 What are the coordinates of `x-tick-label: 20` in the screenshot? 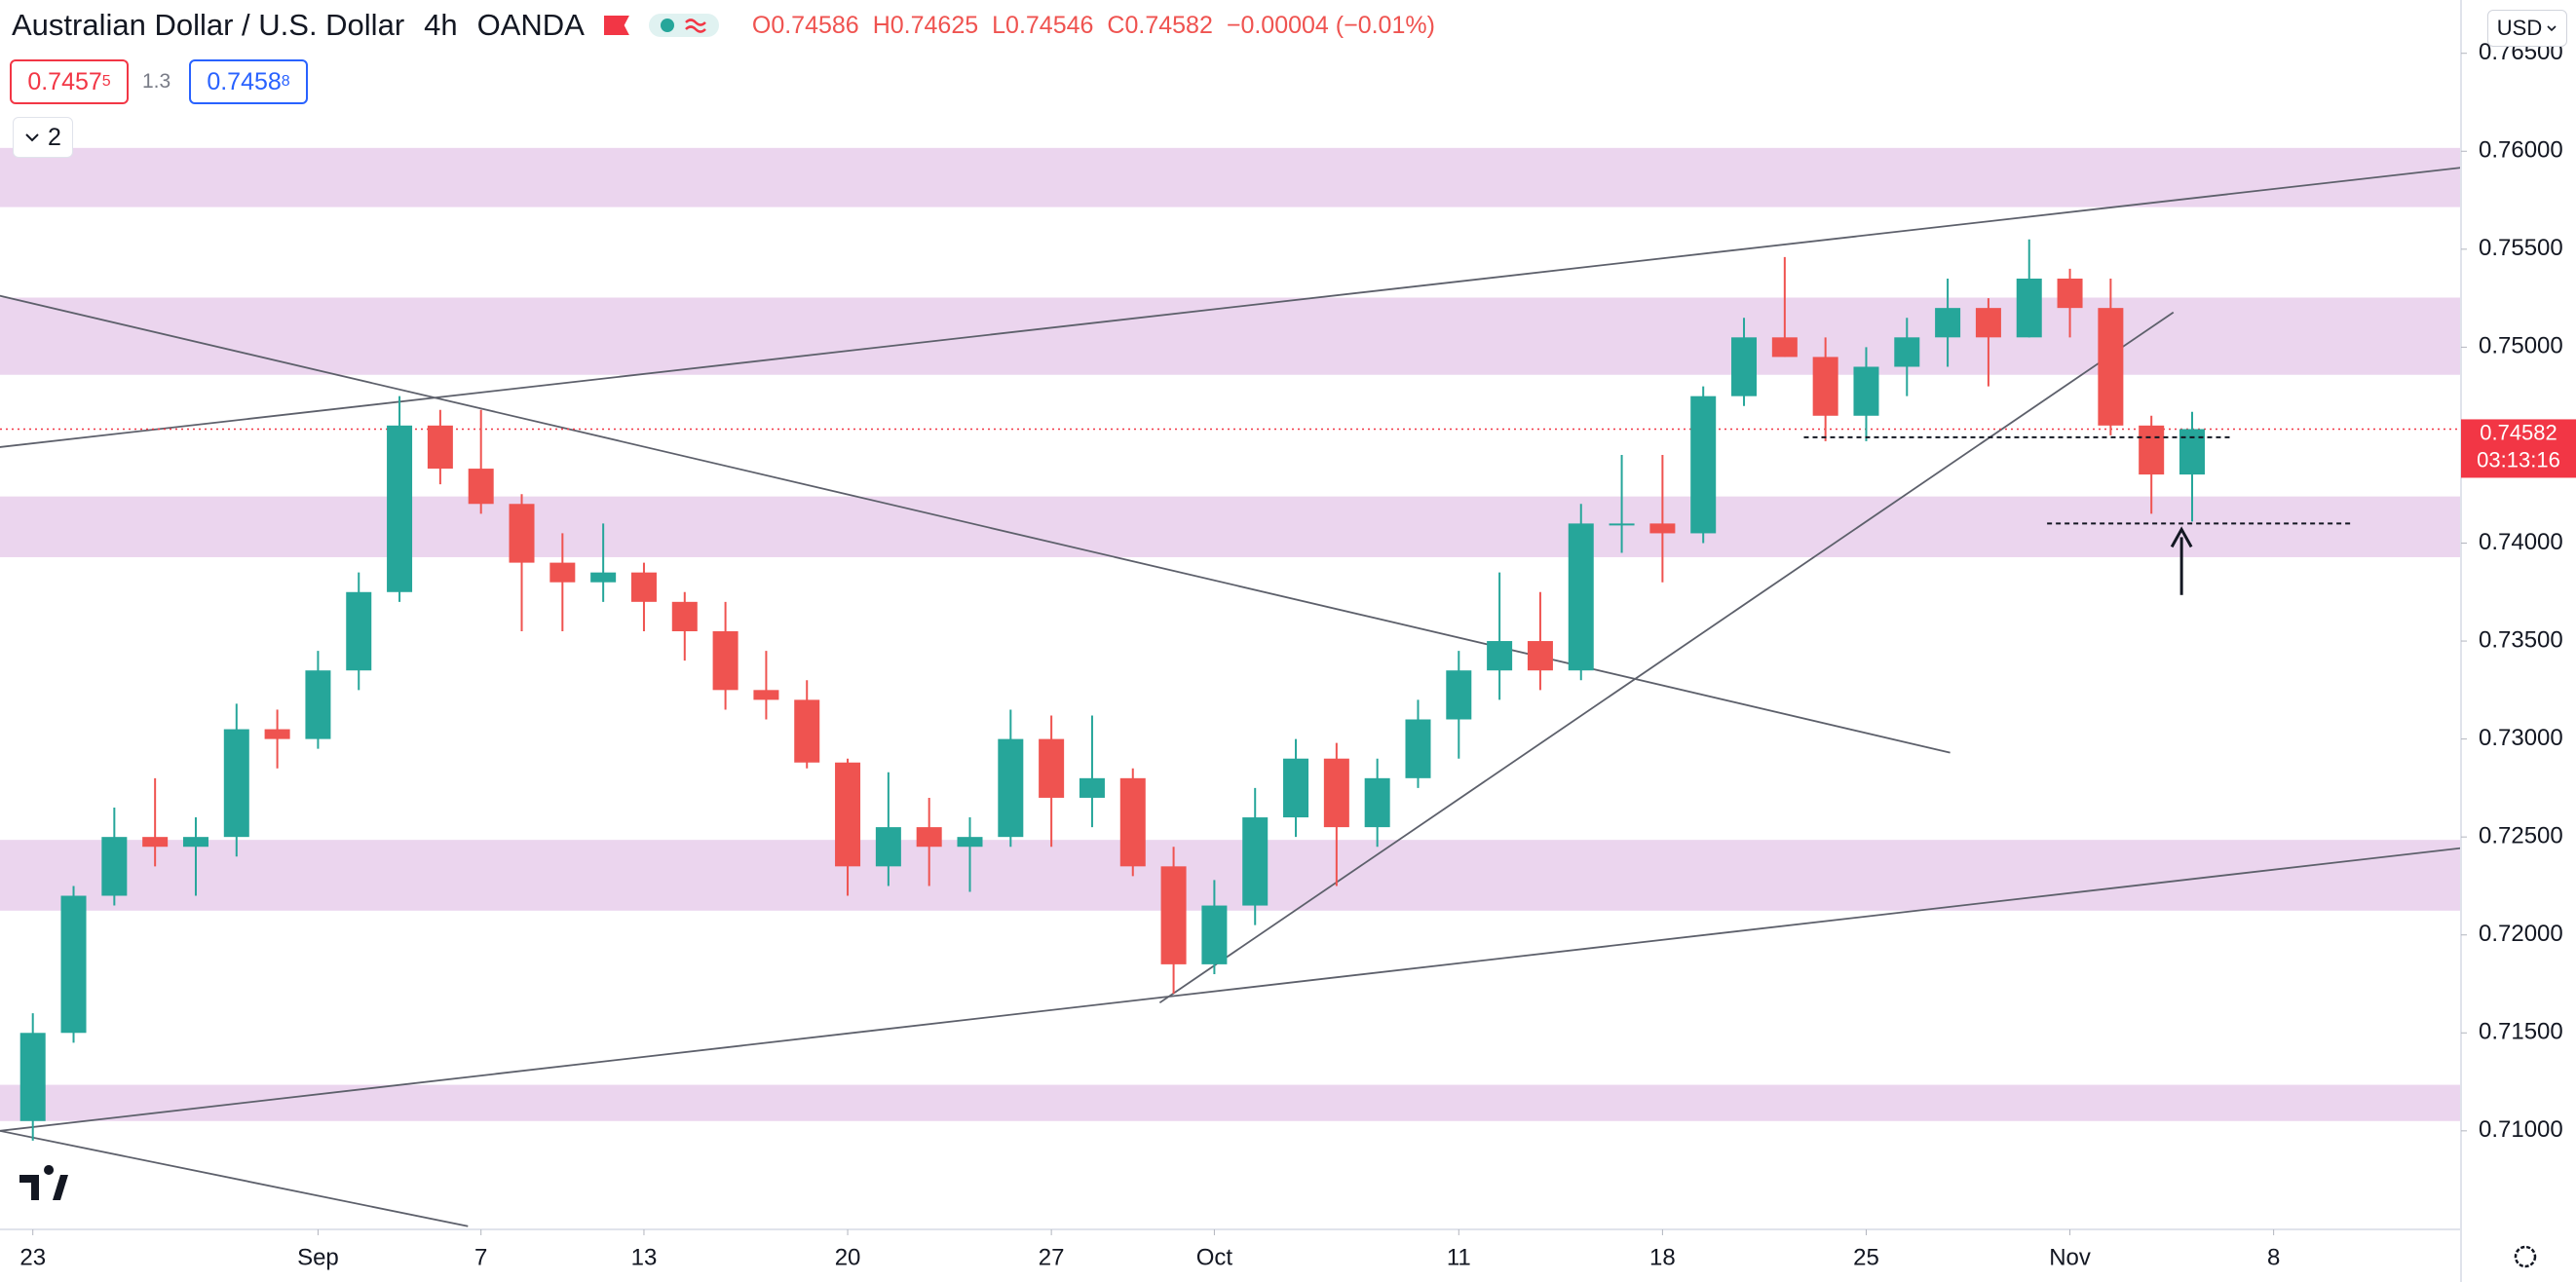 It's located at (848, 1257).